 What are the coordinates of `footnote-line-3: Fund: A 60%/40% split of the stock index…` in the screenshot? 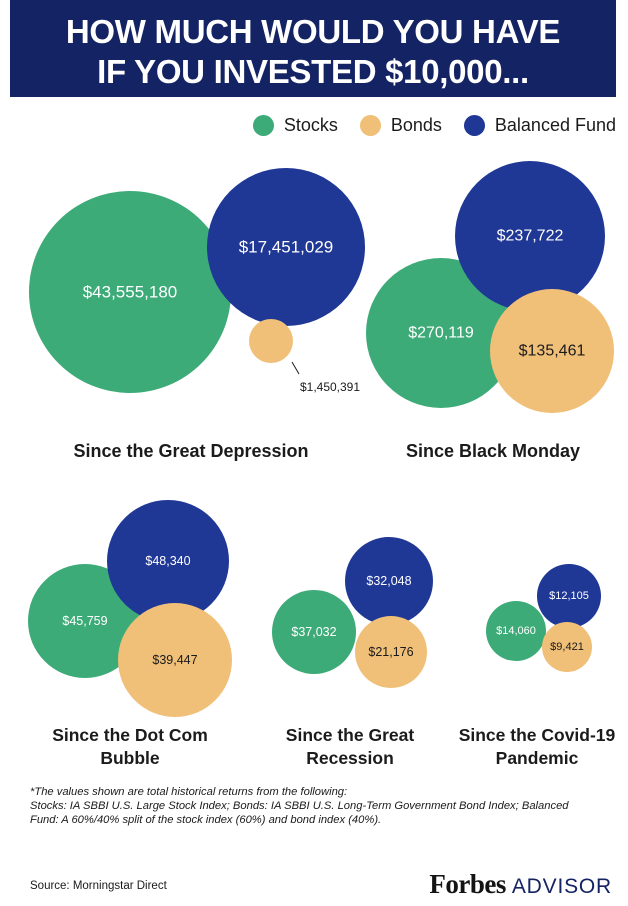 It's located at (206, 820).